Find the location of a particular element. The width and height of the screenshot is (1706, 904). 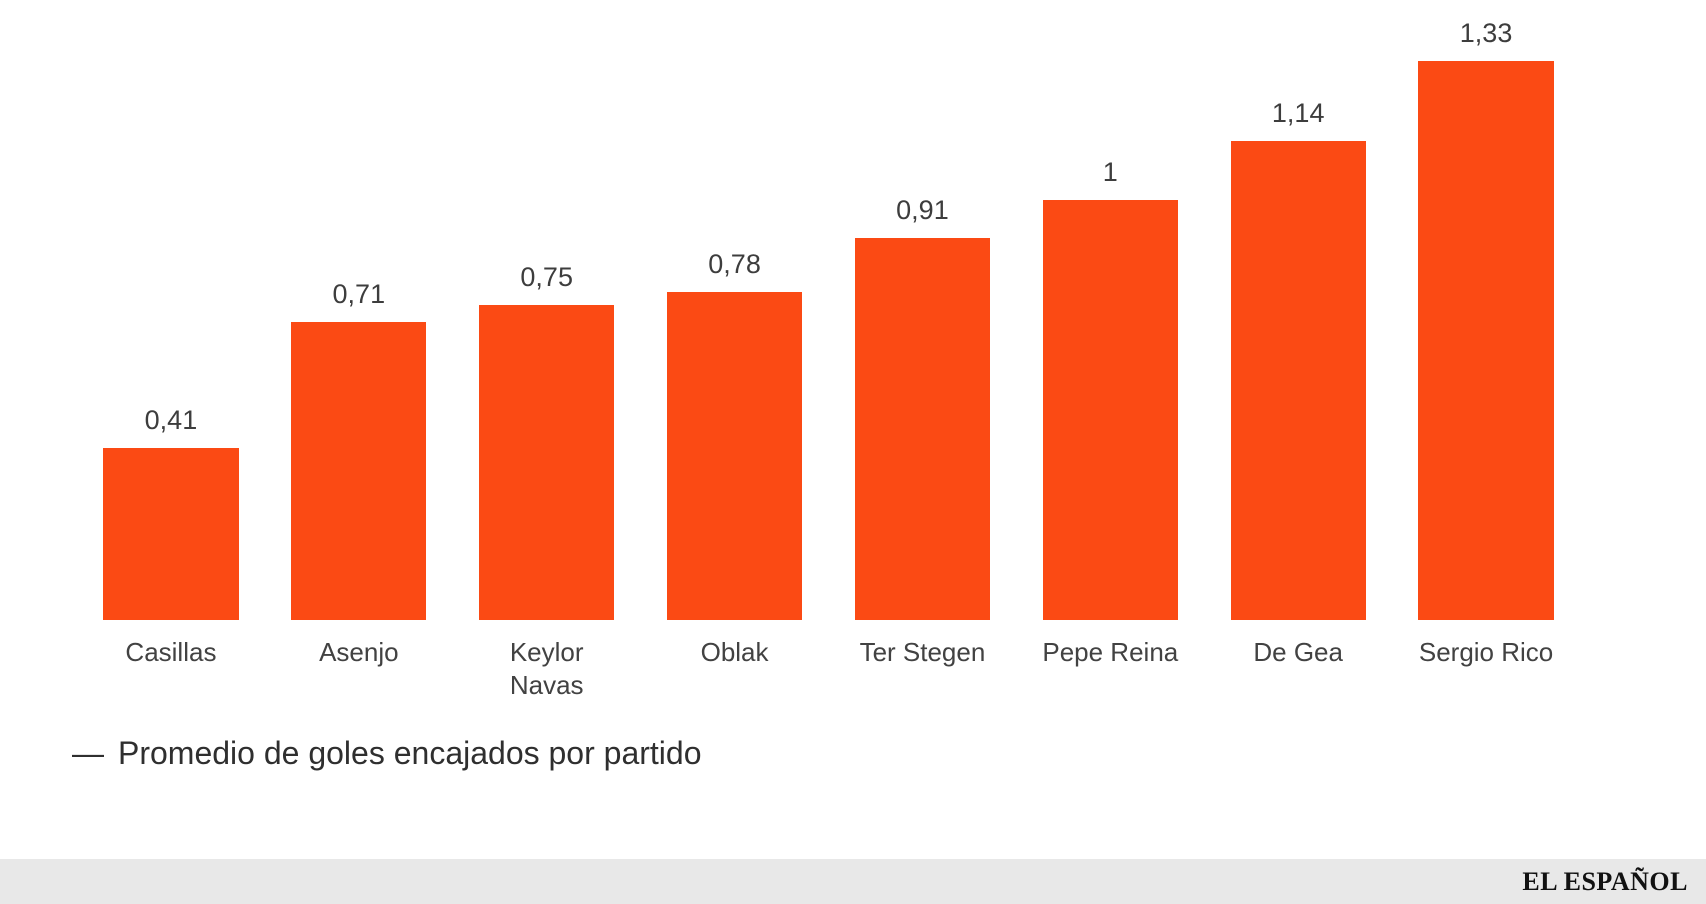

bar-wrap: 0,71 is located at coordinates (359, 449).